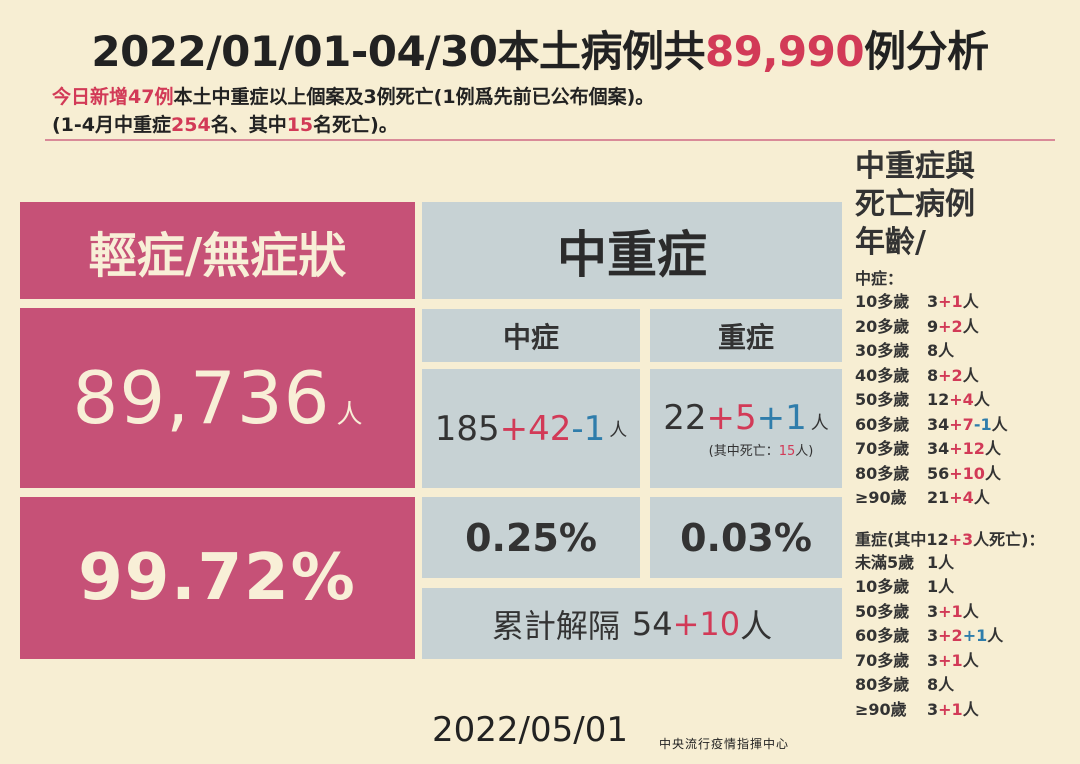  Describe the element at coordinates (965, 376) in the screenshot. I see `age-row: 40多歲 8+2人` at that location.